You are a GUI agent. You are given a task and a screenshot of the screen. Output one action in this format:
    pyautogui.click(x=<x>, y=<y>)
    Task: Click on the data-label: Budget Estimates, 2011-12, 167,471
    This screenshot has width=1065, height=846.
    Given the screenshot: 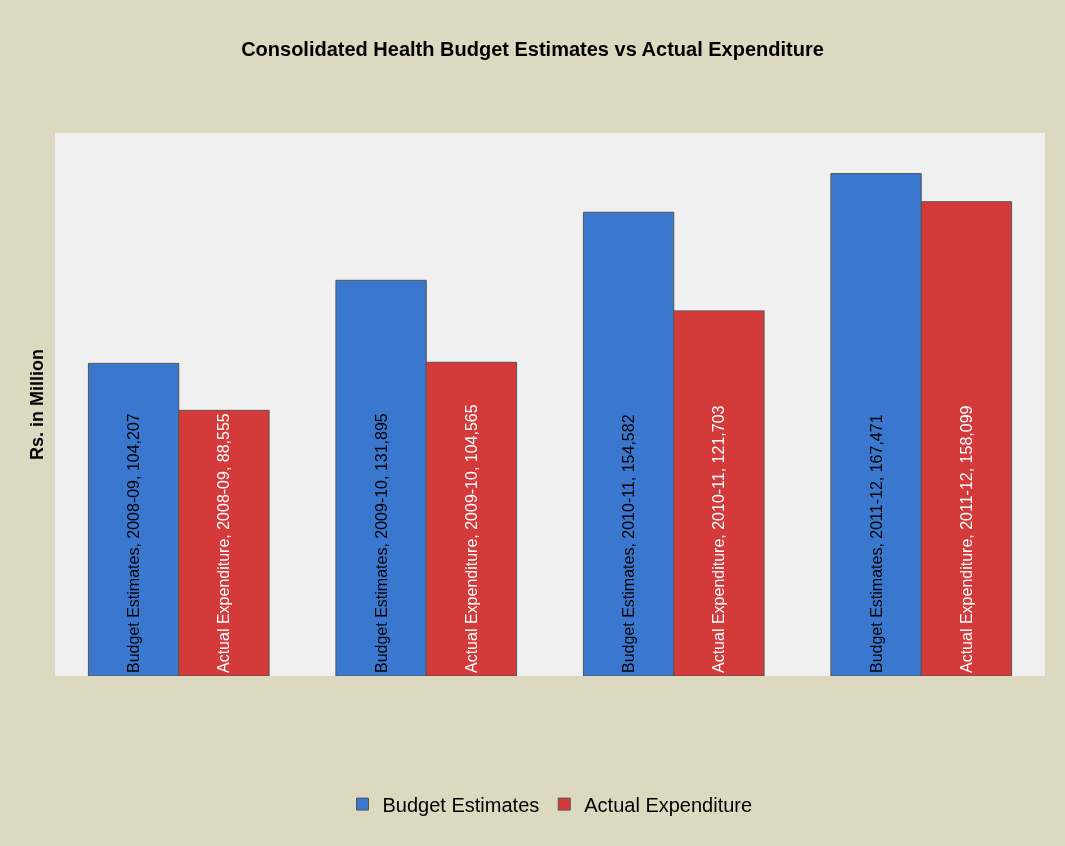 What is the action you would take?
    pyautogui.click(x=876, y=543)
    